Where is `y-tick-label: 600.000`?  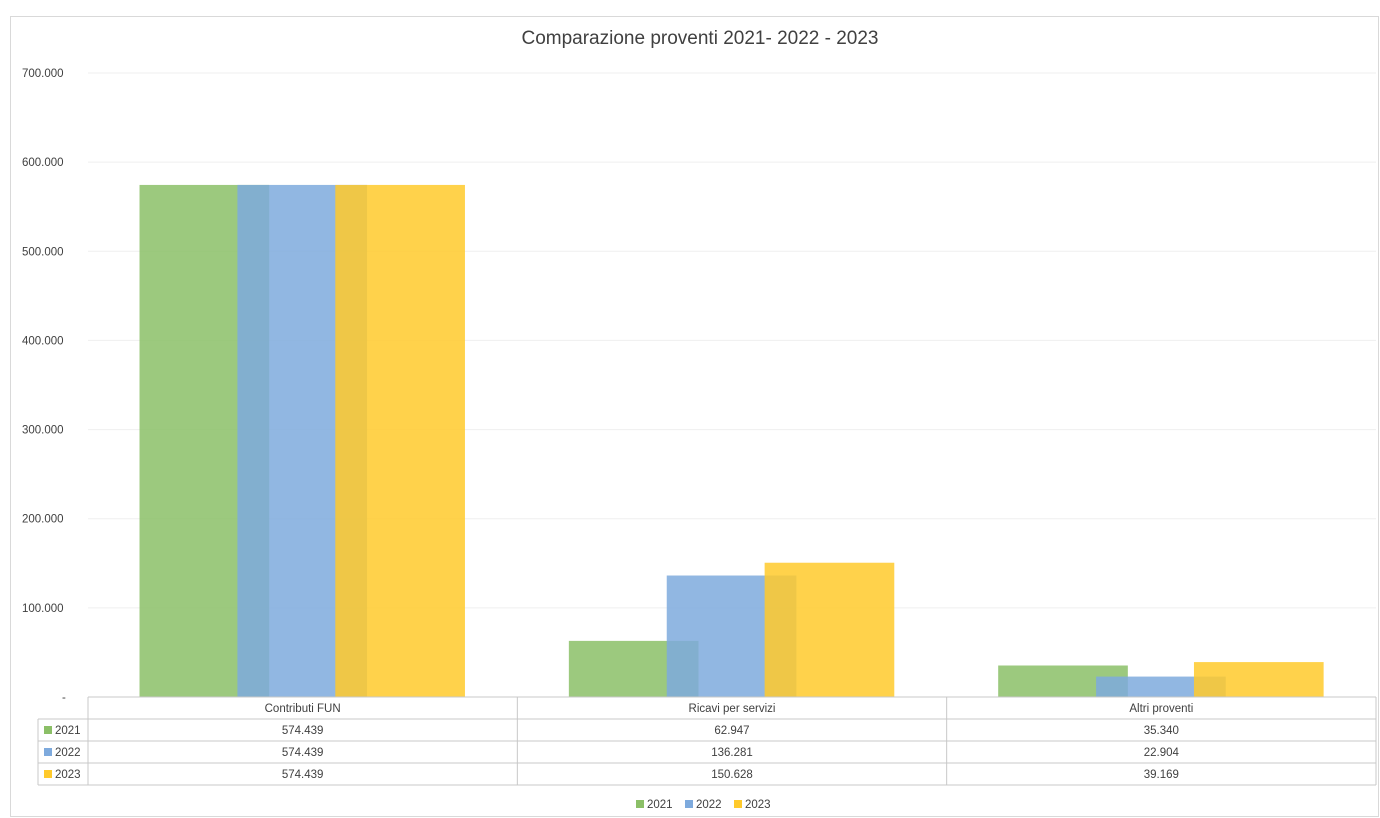 y-tick-label: 600.000 is located at coordinates (43, 163).